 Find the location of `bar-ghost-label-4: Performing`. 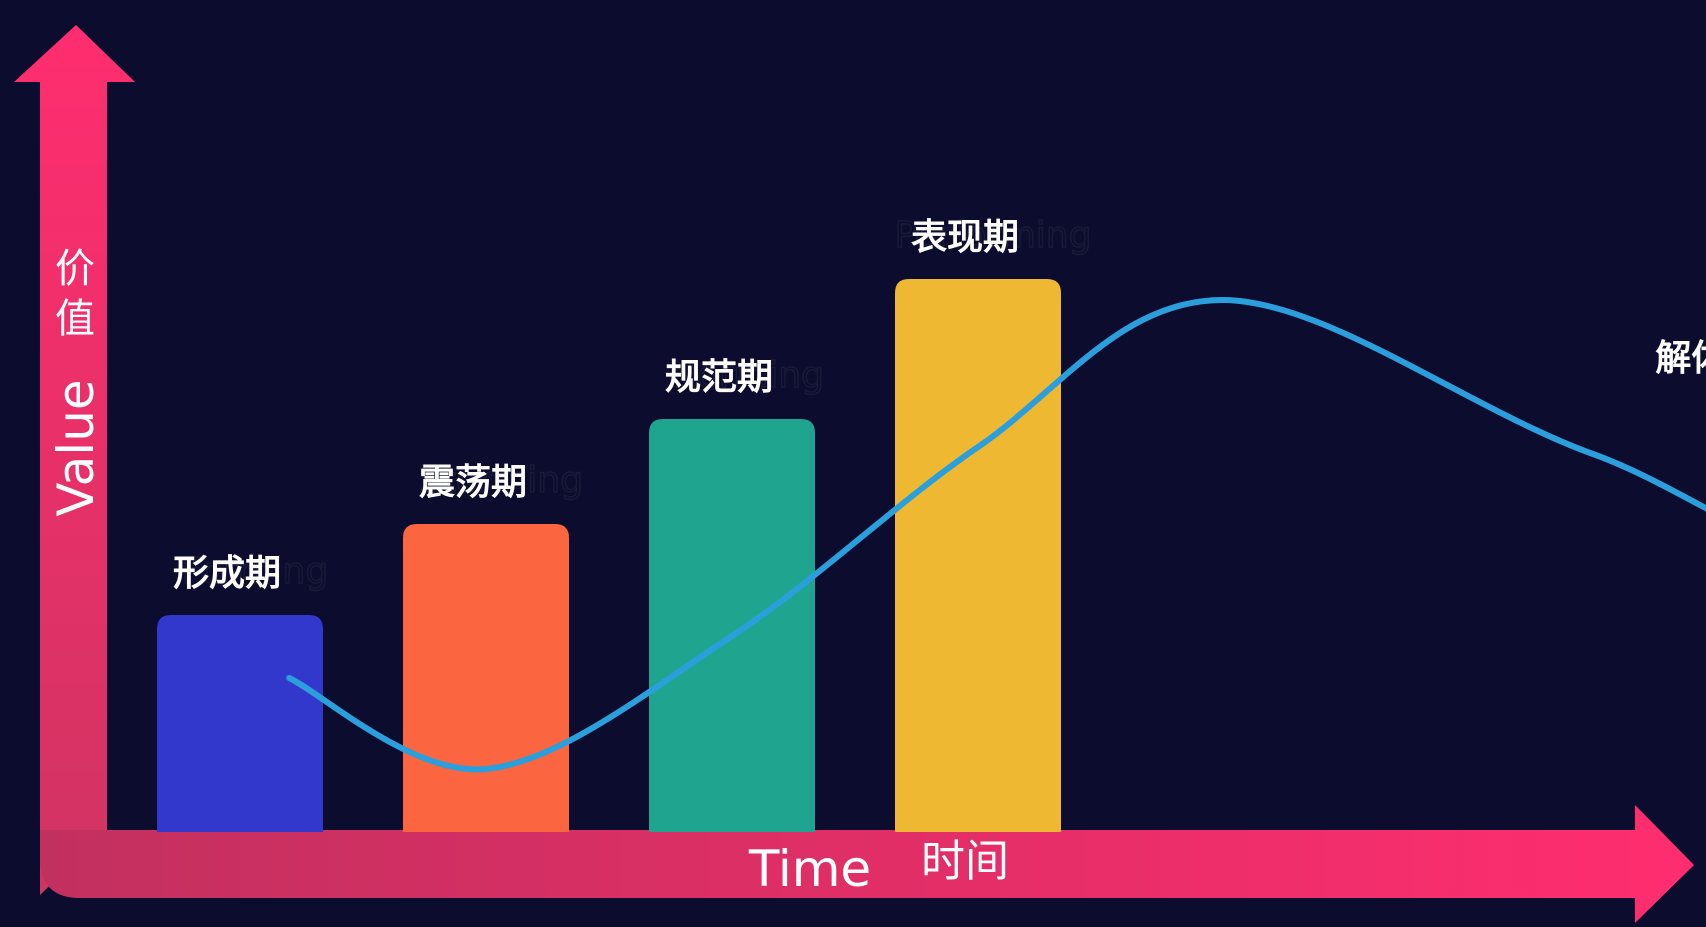

bar-ghost-label-4: Performing is located at coordinates (993, 235).